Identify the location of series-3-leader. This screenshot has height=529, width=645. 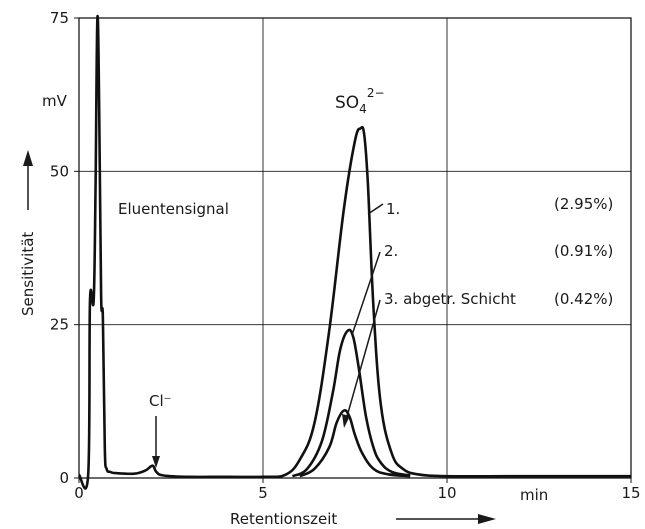
(363, 360).